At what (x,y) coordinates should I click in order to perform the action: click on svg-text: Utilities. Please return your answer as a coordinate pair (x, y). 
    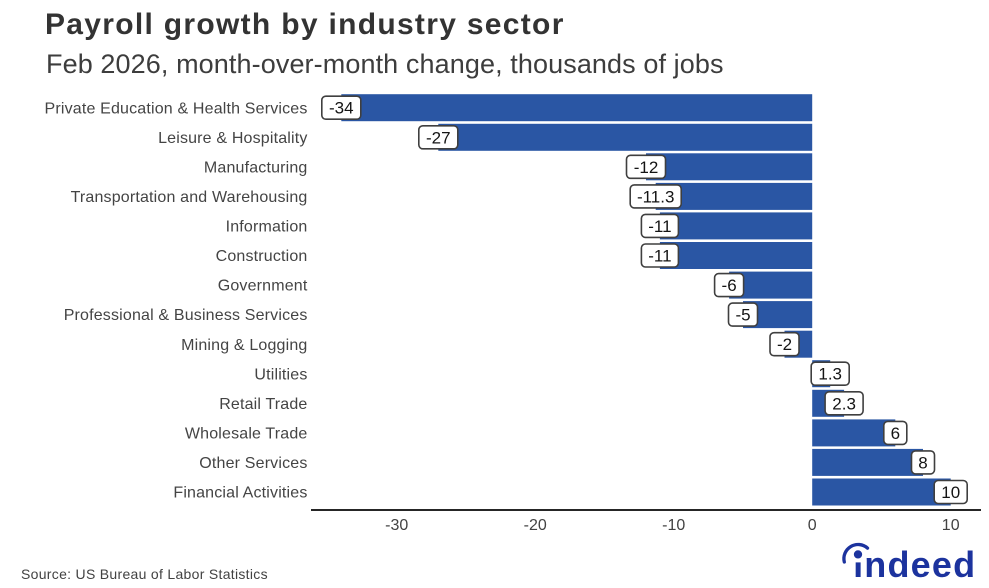
    Looking at the image, I should click on (280, 374).